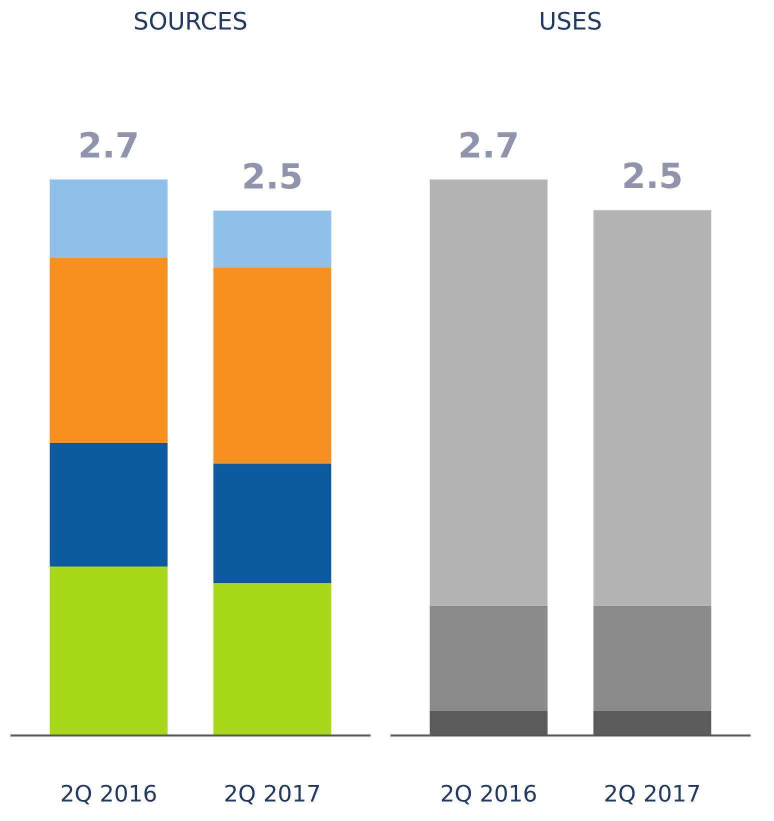  I want to click on chart-title: SOURCES, so click(190, 22).